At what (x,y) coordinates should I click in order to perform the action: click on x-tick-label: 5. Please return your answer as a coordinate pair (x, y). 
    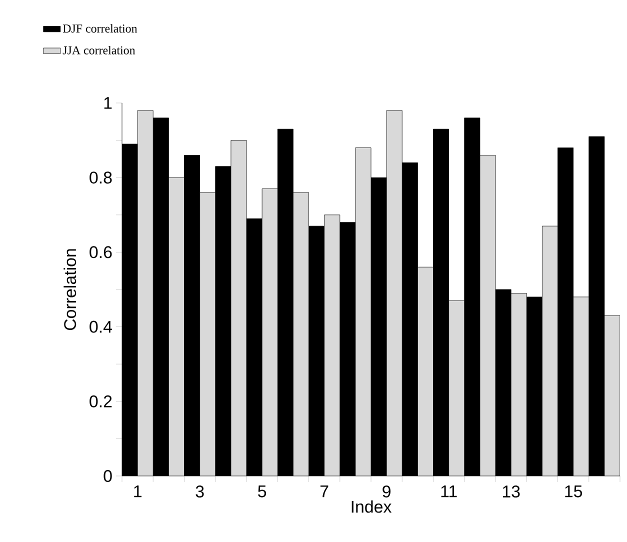
    Looking at the image, I should click on (262, 492).